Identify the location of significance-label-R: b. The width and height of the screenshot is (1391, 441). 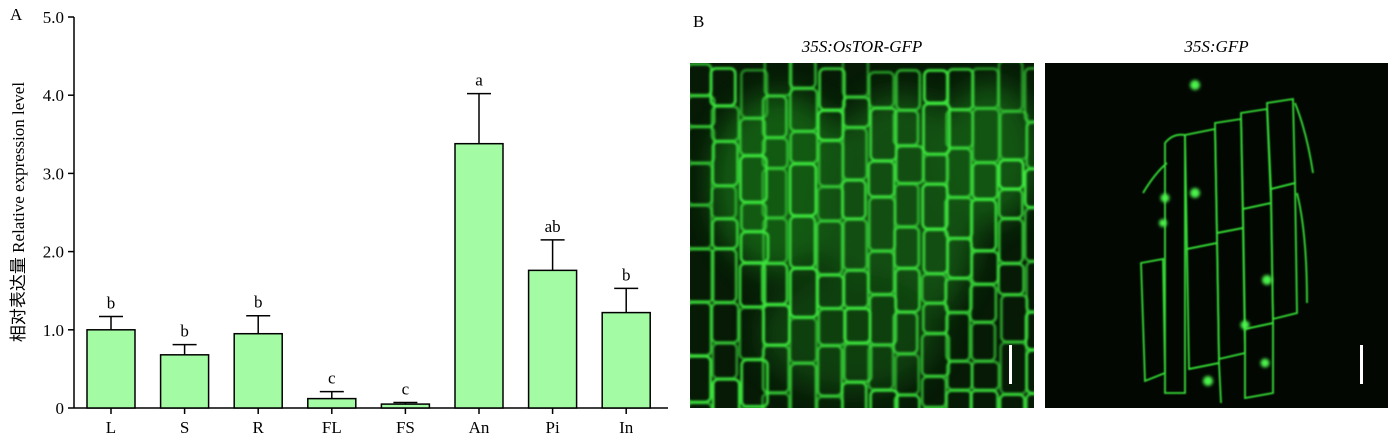
(258, 302).